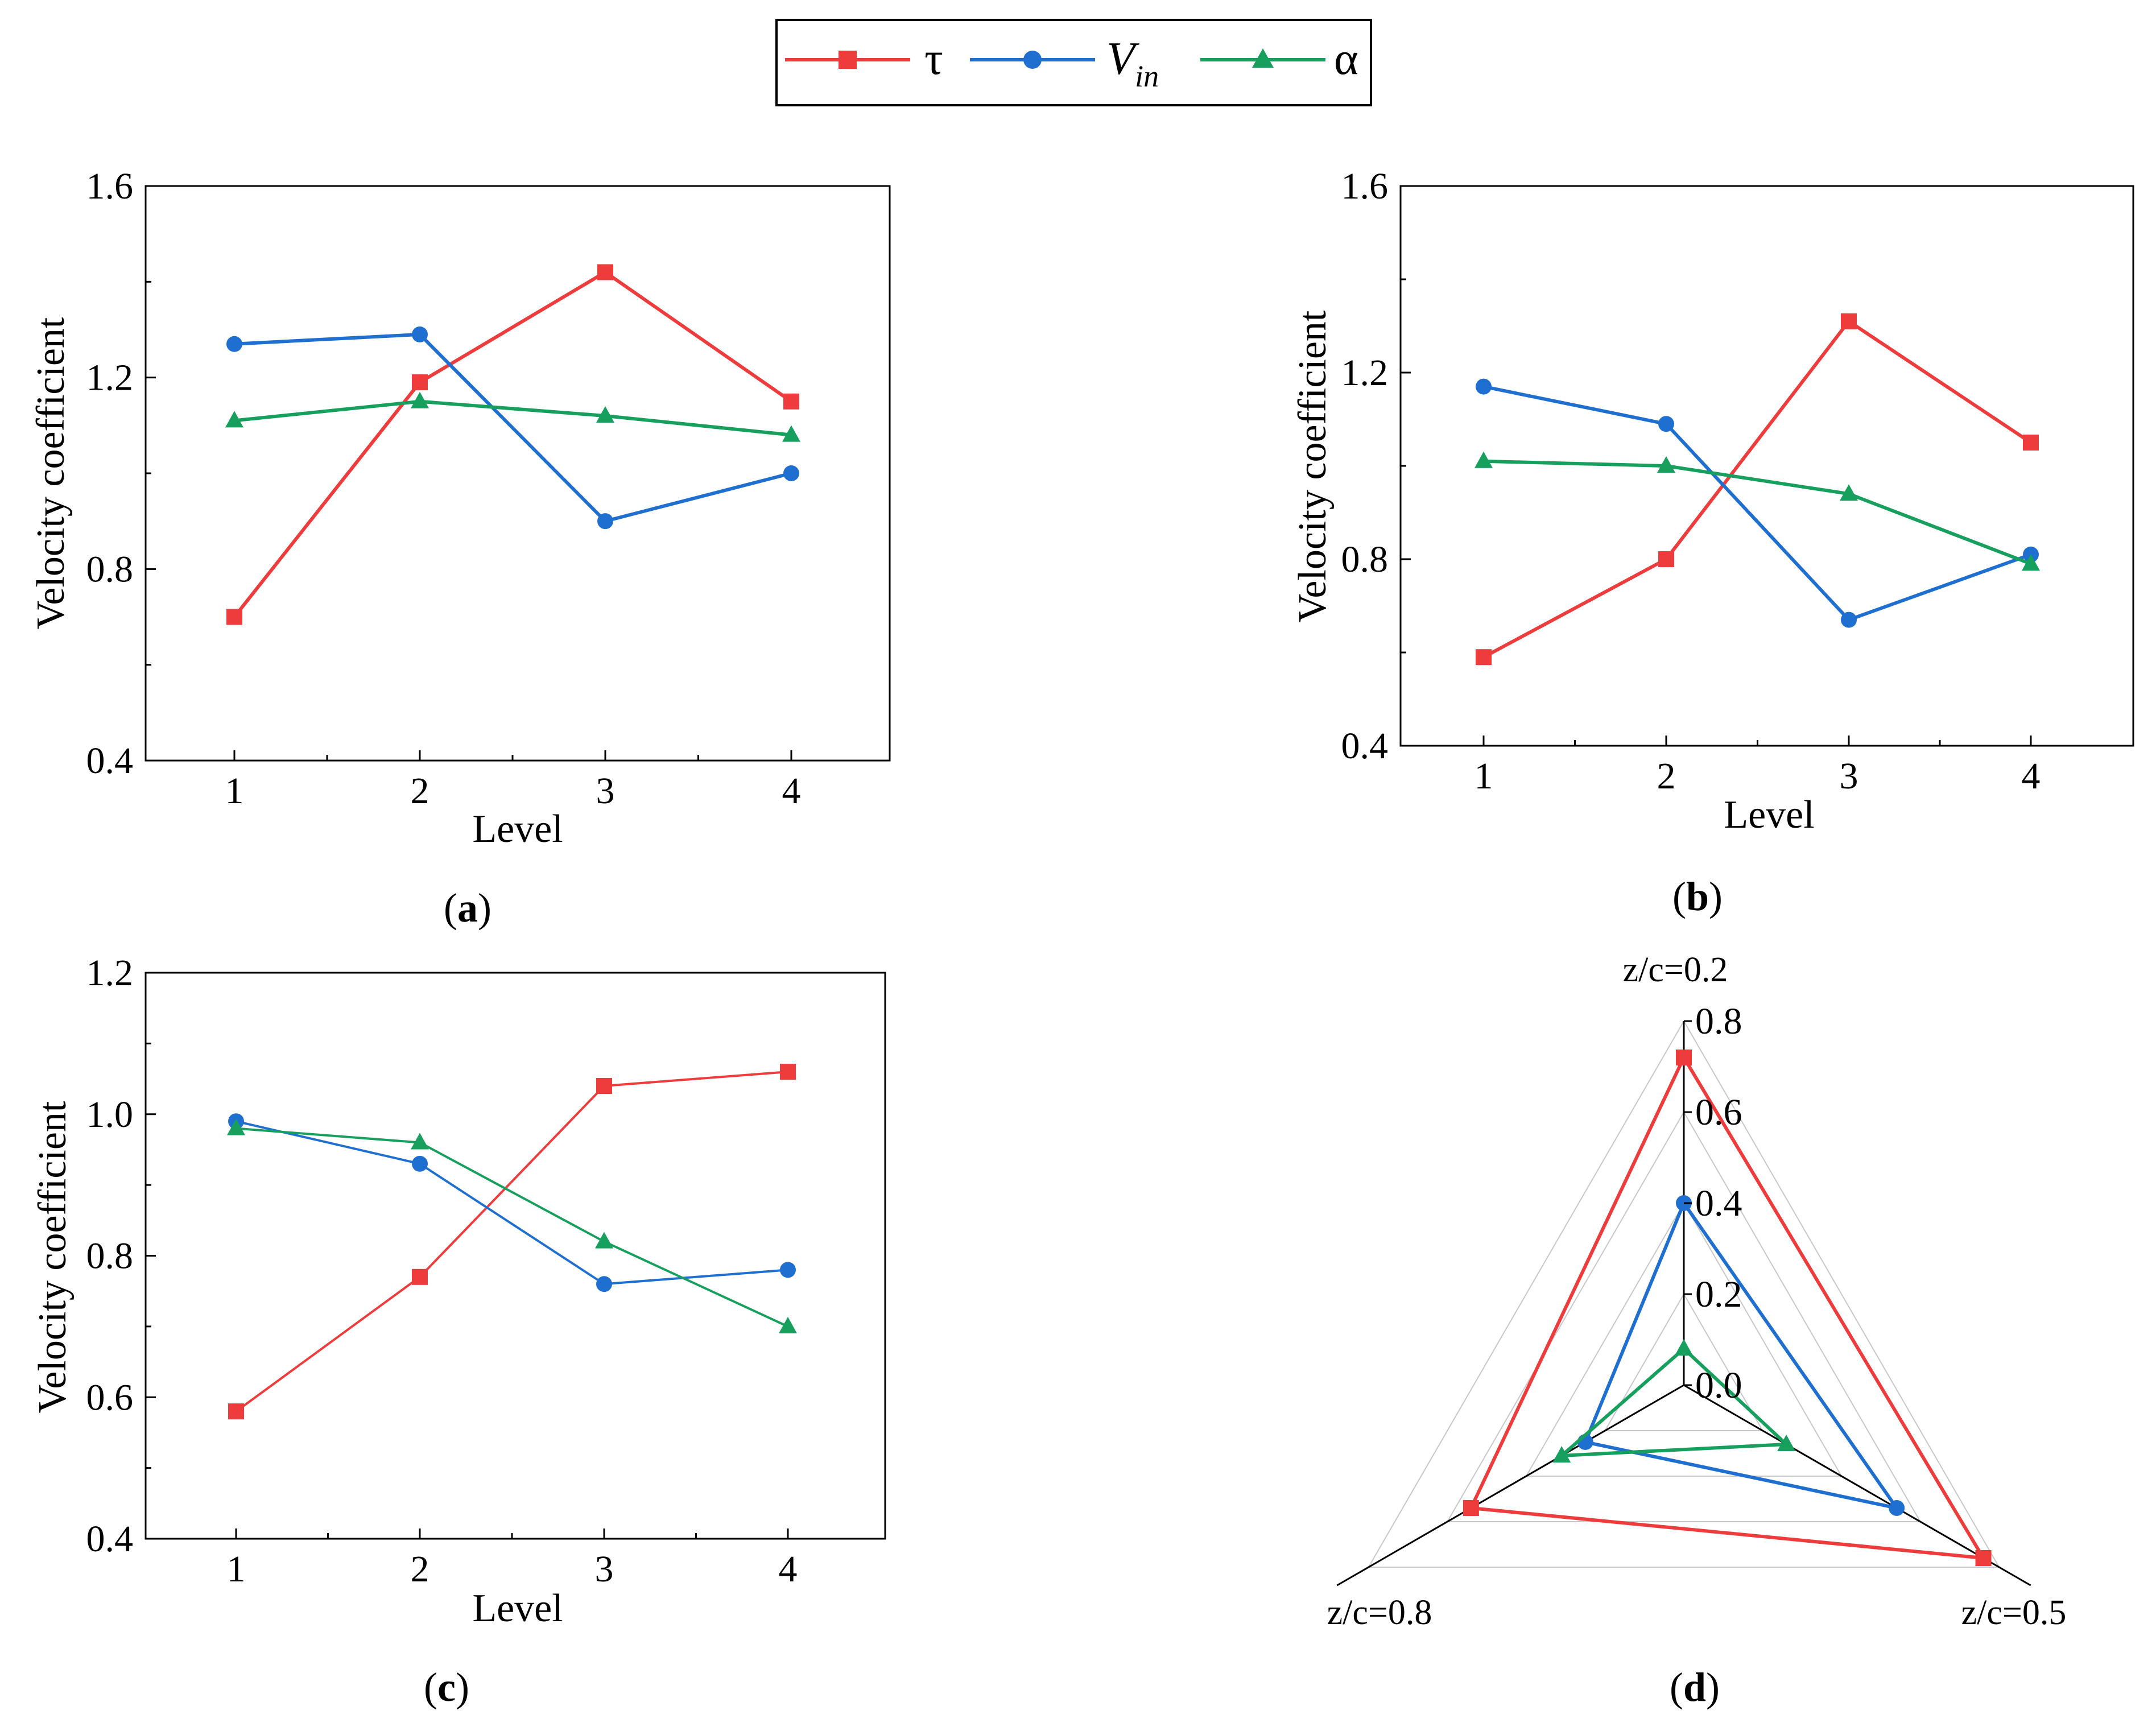 This screenshot has width=2156, height=1731. Describe the element at coordinates (446, 1687) in the screenshot. I see `chart-c-panel-label: (c)` at that location.